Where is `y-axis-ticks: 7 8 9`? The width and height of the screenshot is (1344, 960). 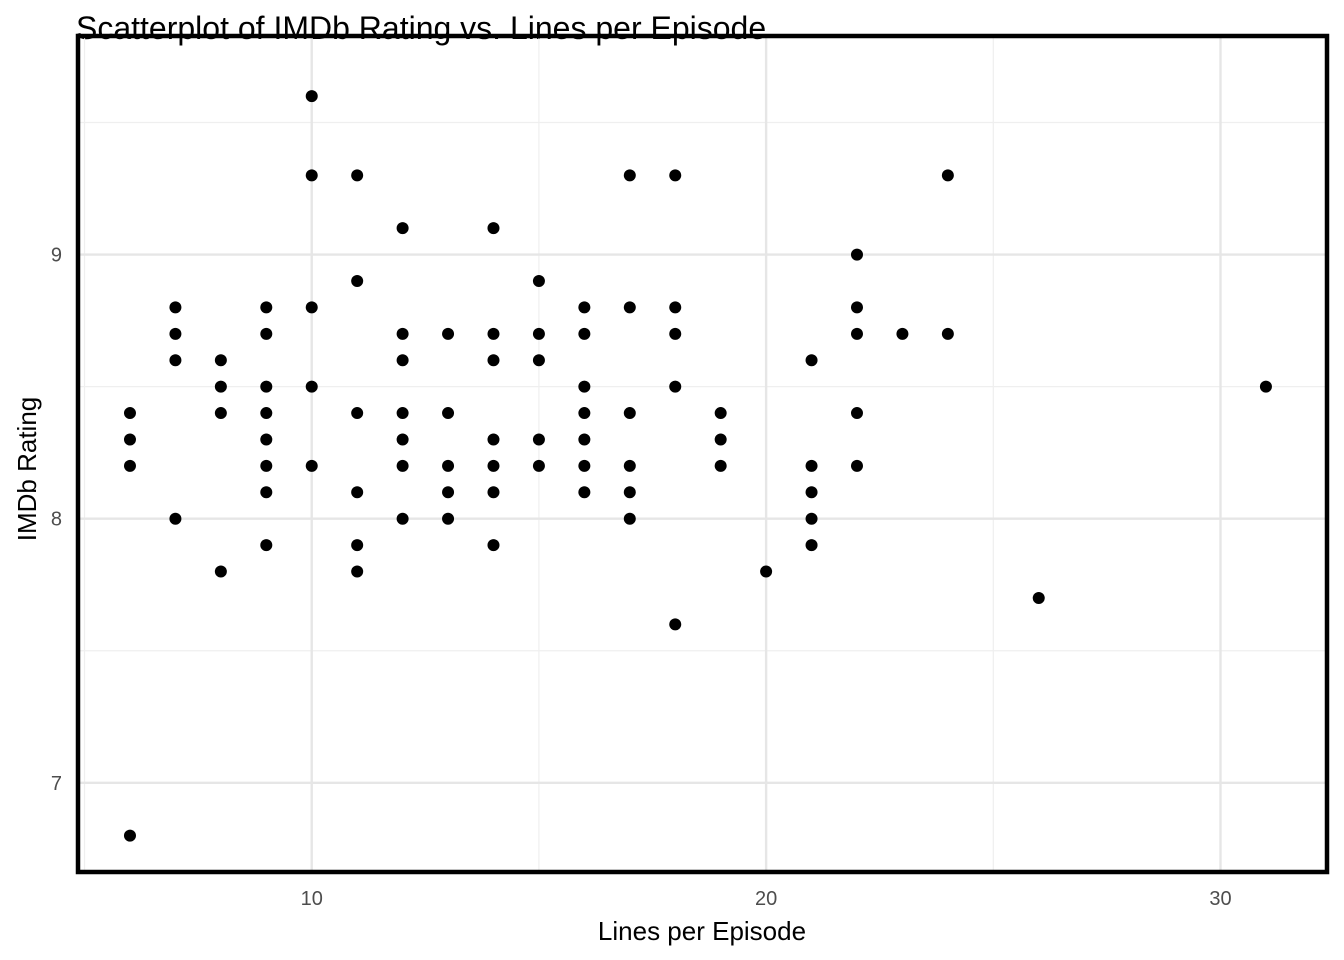 y-axis-ticks: 7 8 9 is located at coordinates (56, 520).